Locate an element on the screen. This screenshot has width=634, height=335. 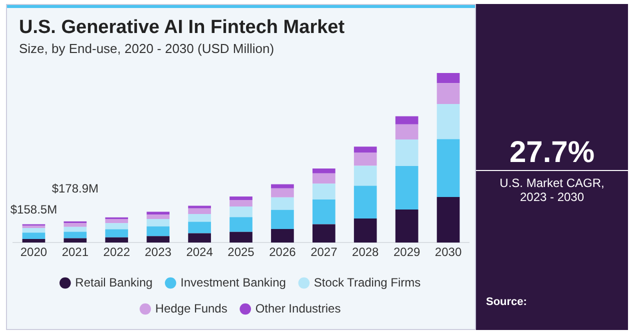
source-note: Source: is located at coordinates (506, 302).